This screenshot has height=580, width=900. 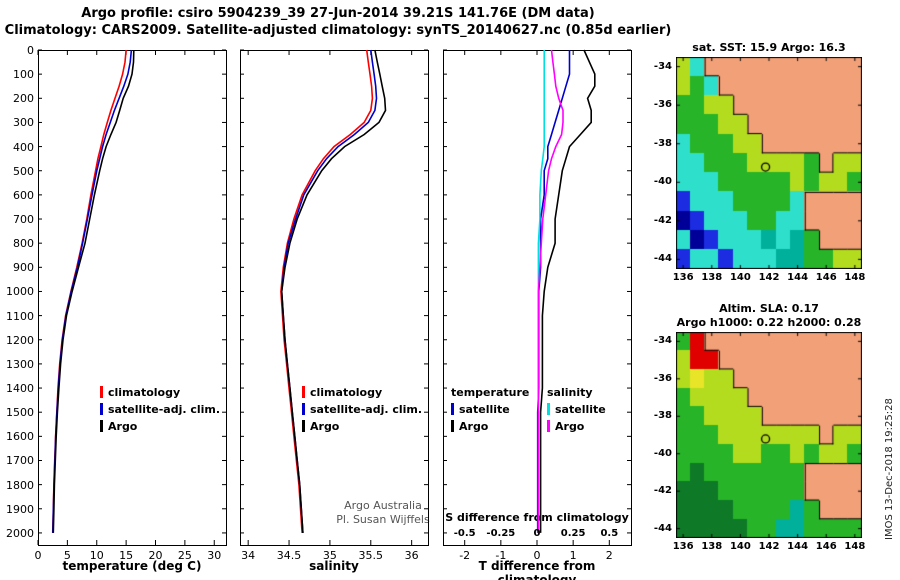 I want to click on x-tick-label: 35, so click(x=329, y=555).